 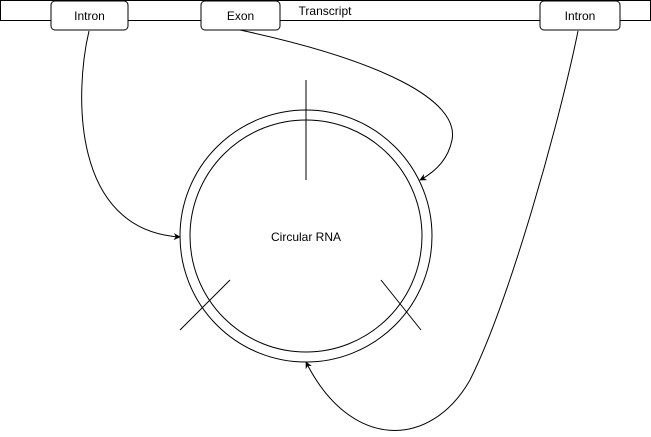 I want to click on right-intron-label: Intron, so click(x=580, y=16).